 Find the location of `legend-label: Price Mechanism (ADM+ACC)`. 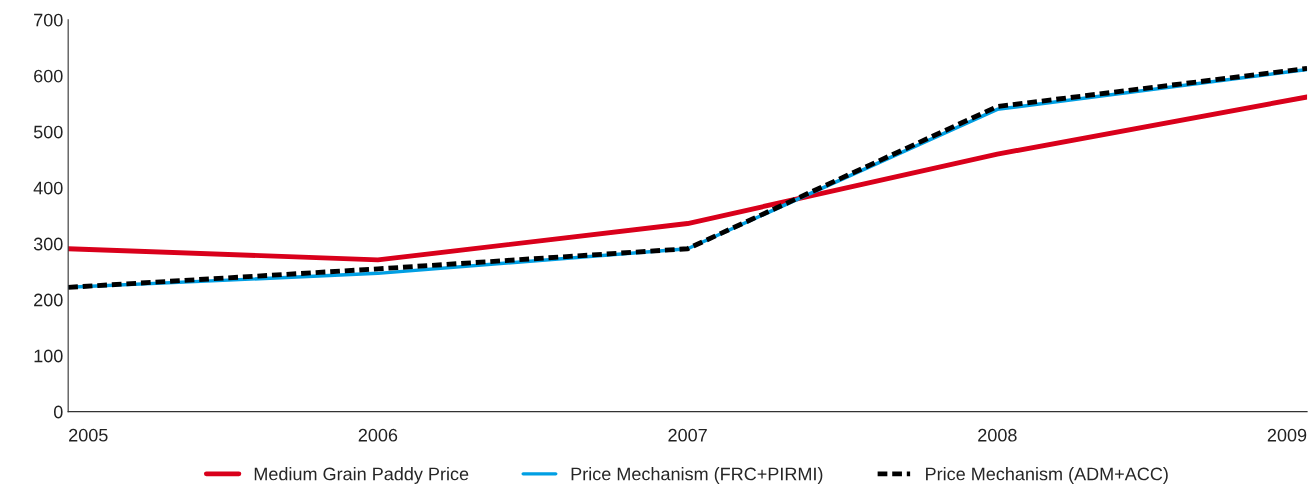

legend-label: Price Mechanism (ADM+ACC) is located at coordinates (1047, 475).